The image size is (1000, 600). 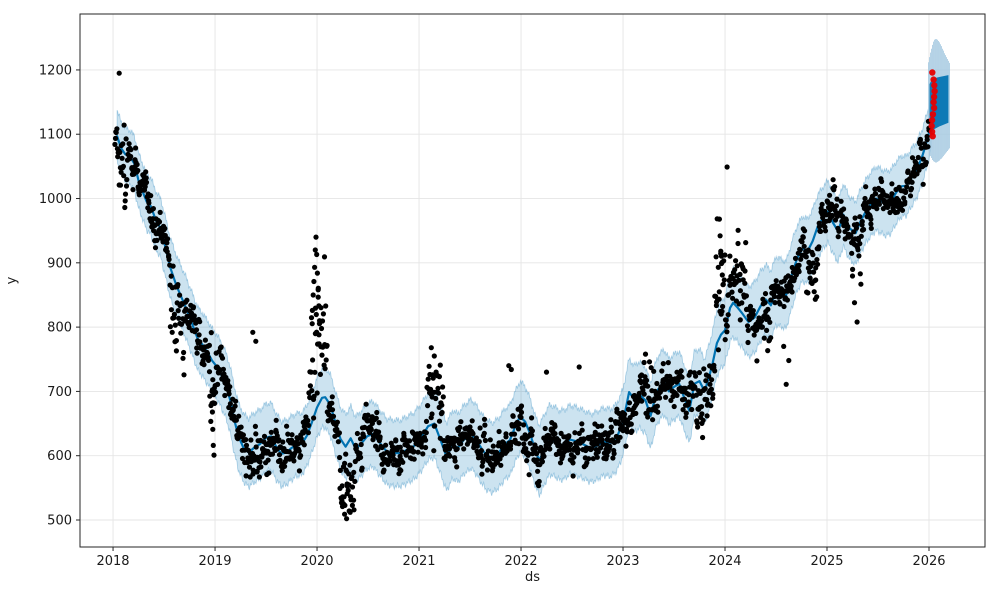 I want to click on y-ticks: 500 600 700 800 900 1000 1100 1200, so click(x=59, y=295).